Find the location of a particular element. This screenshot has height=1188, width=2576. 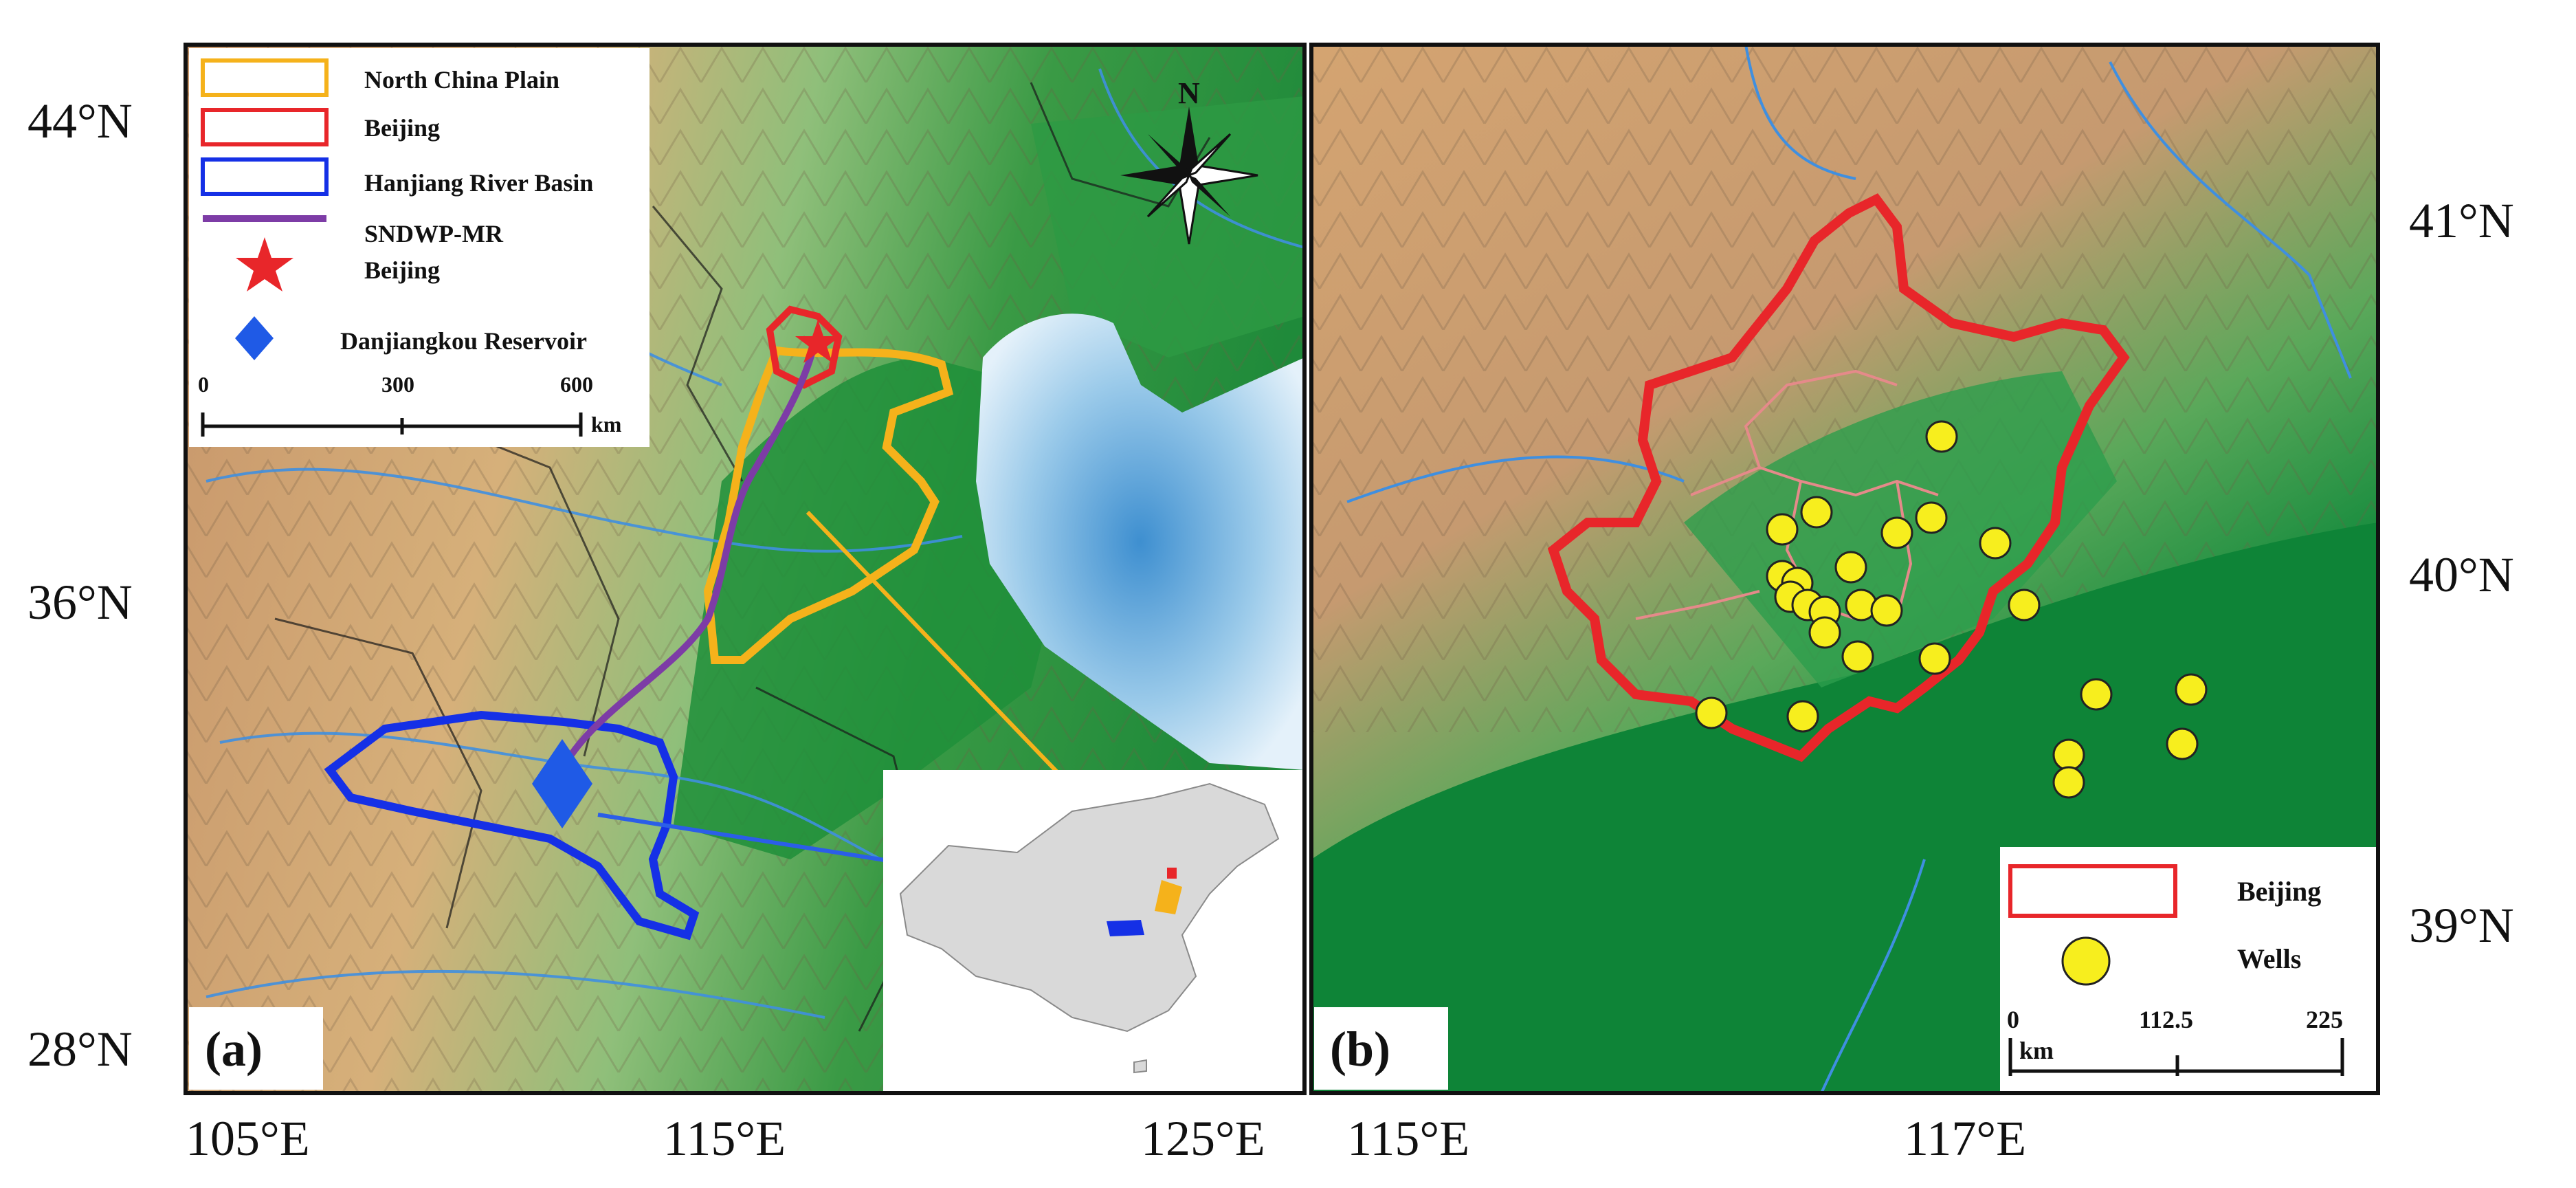

inset-hainan is located at coordinates (1140, 1066).